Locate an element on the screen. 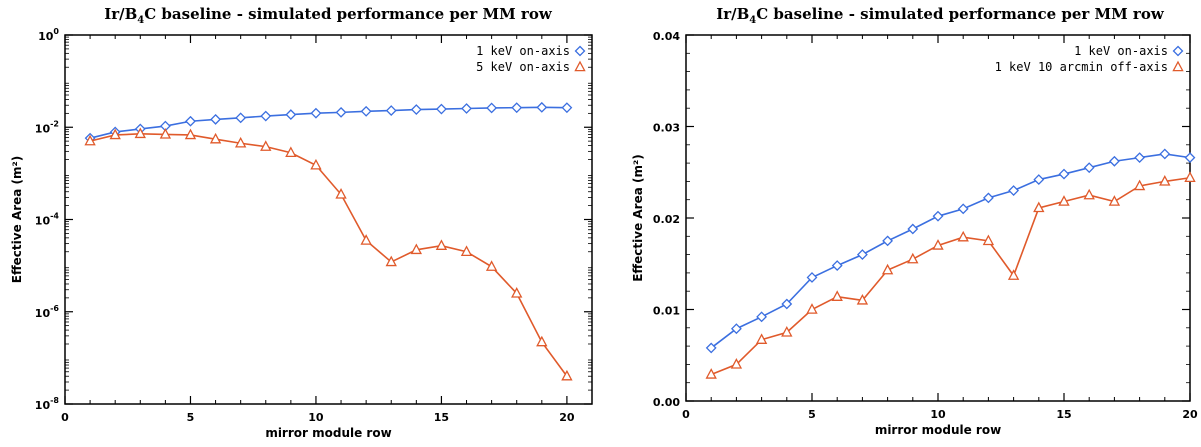 The width and height of the screenshot is (1201, 447). y-tick-label: 0.00 is located at coordinates (666, 402).